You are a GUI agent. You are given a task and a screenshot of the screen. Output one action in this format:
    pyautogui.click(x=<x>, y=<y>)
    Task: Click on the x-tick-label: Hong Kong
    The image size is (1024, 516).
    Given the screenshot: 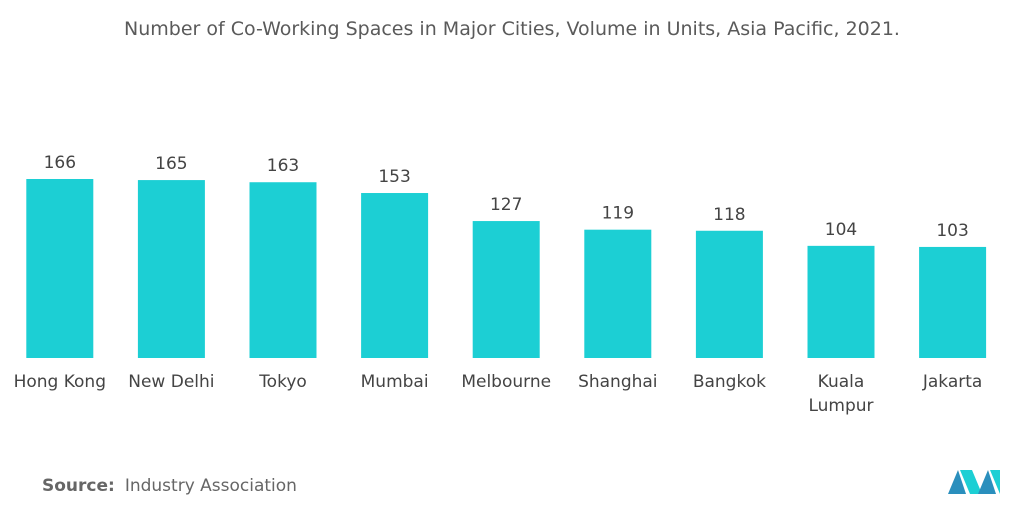 What is the action you would take?
    pyautogui.click(x=59, y=382)
    